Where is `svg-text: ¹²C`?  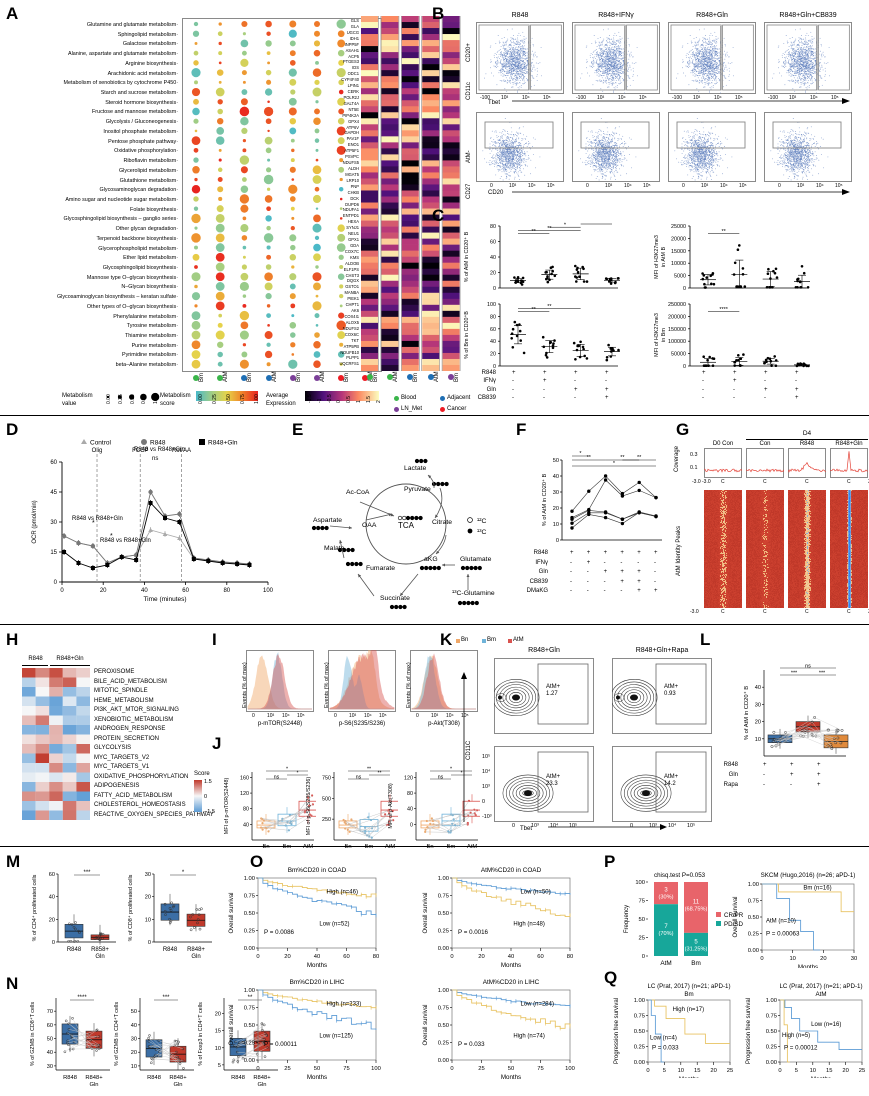
svg-text: ¹²C is located at coordinates (482, 521).